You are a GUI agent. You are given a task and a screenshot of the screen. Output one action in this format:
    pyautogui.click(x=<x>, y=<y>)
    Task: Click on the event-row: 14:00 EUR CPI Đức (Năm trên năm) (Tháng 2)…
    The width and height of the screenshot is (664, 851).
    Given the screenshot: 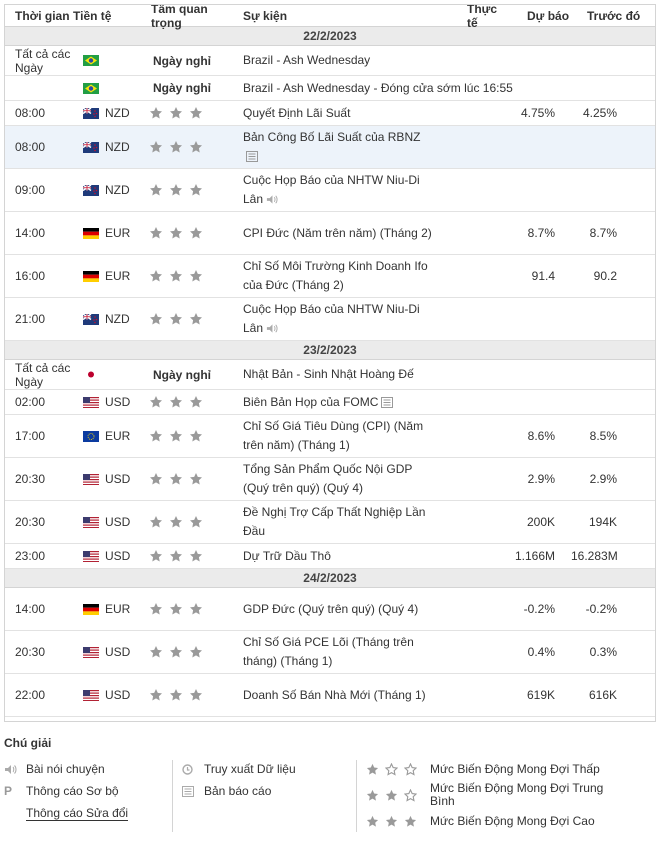 What is the action you would take?
    pyautogui.click(x=330, y=233)
    